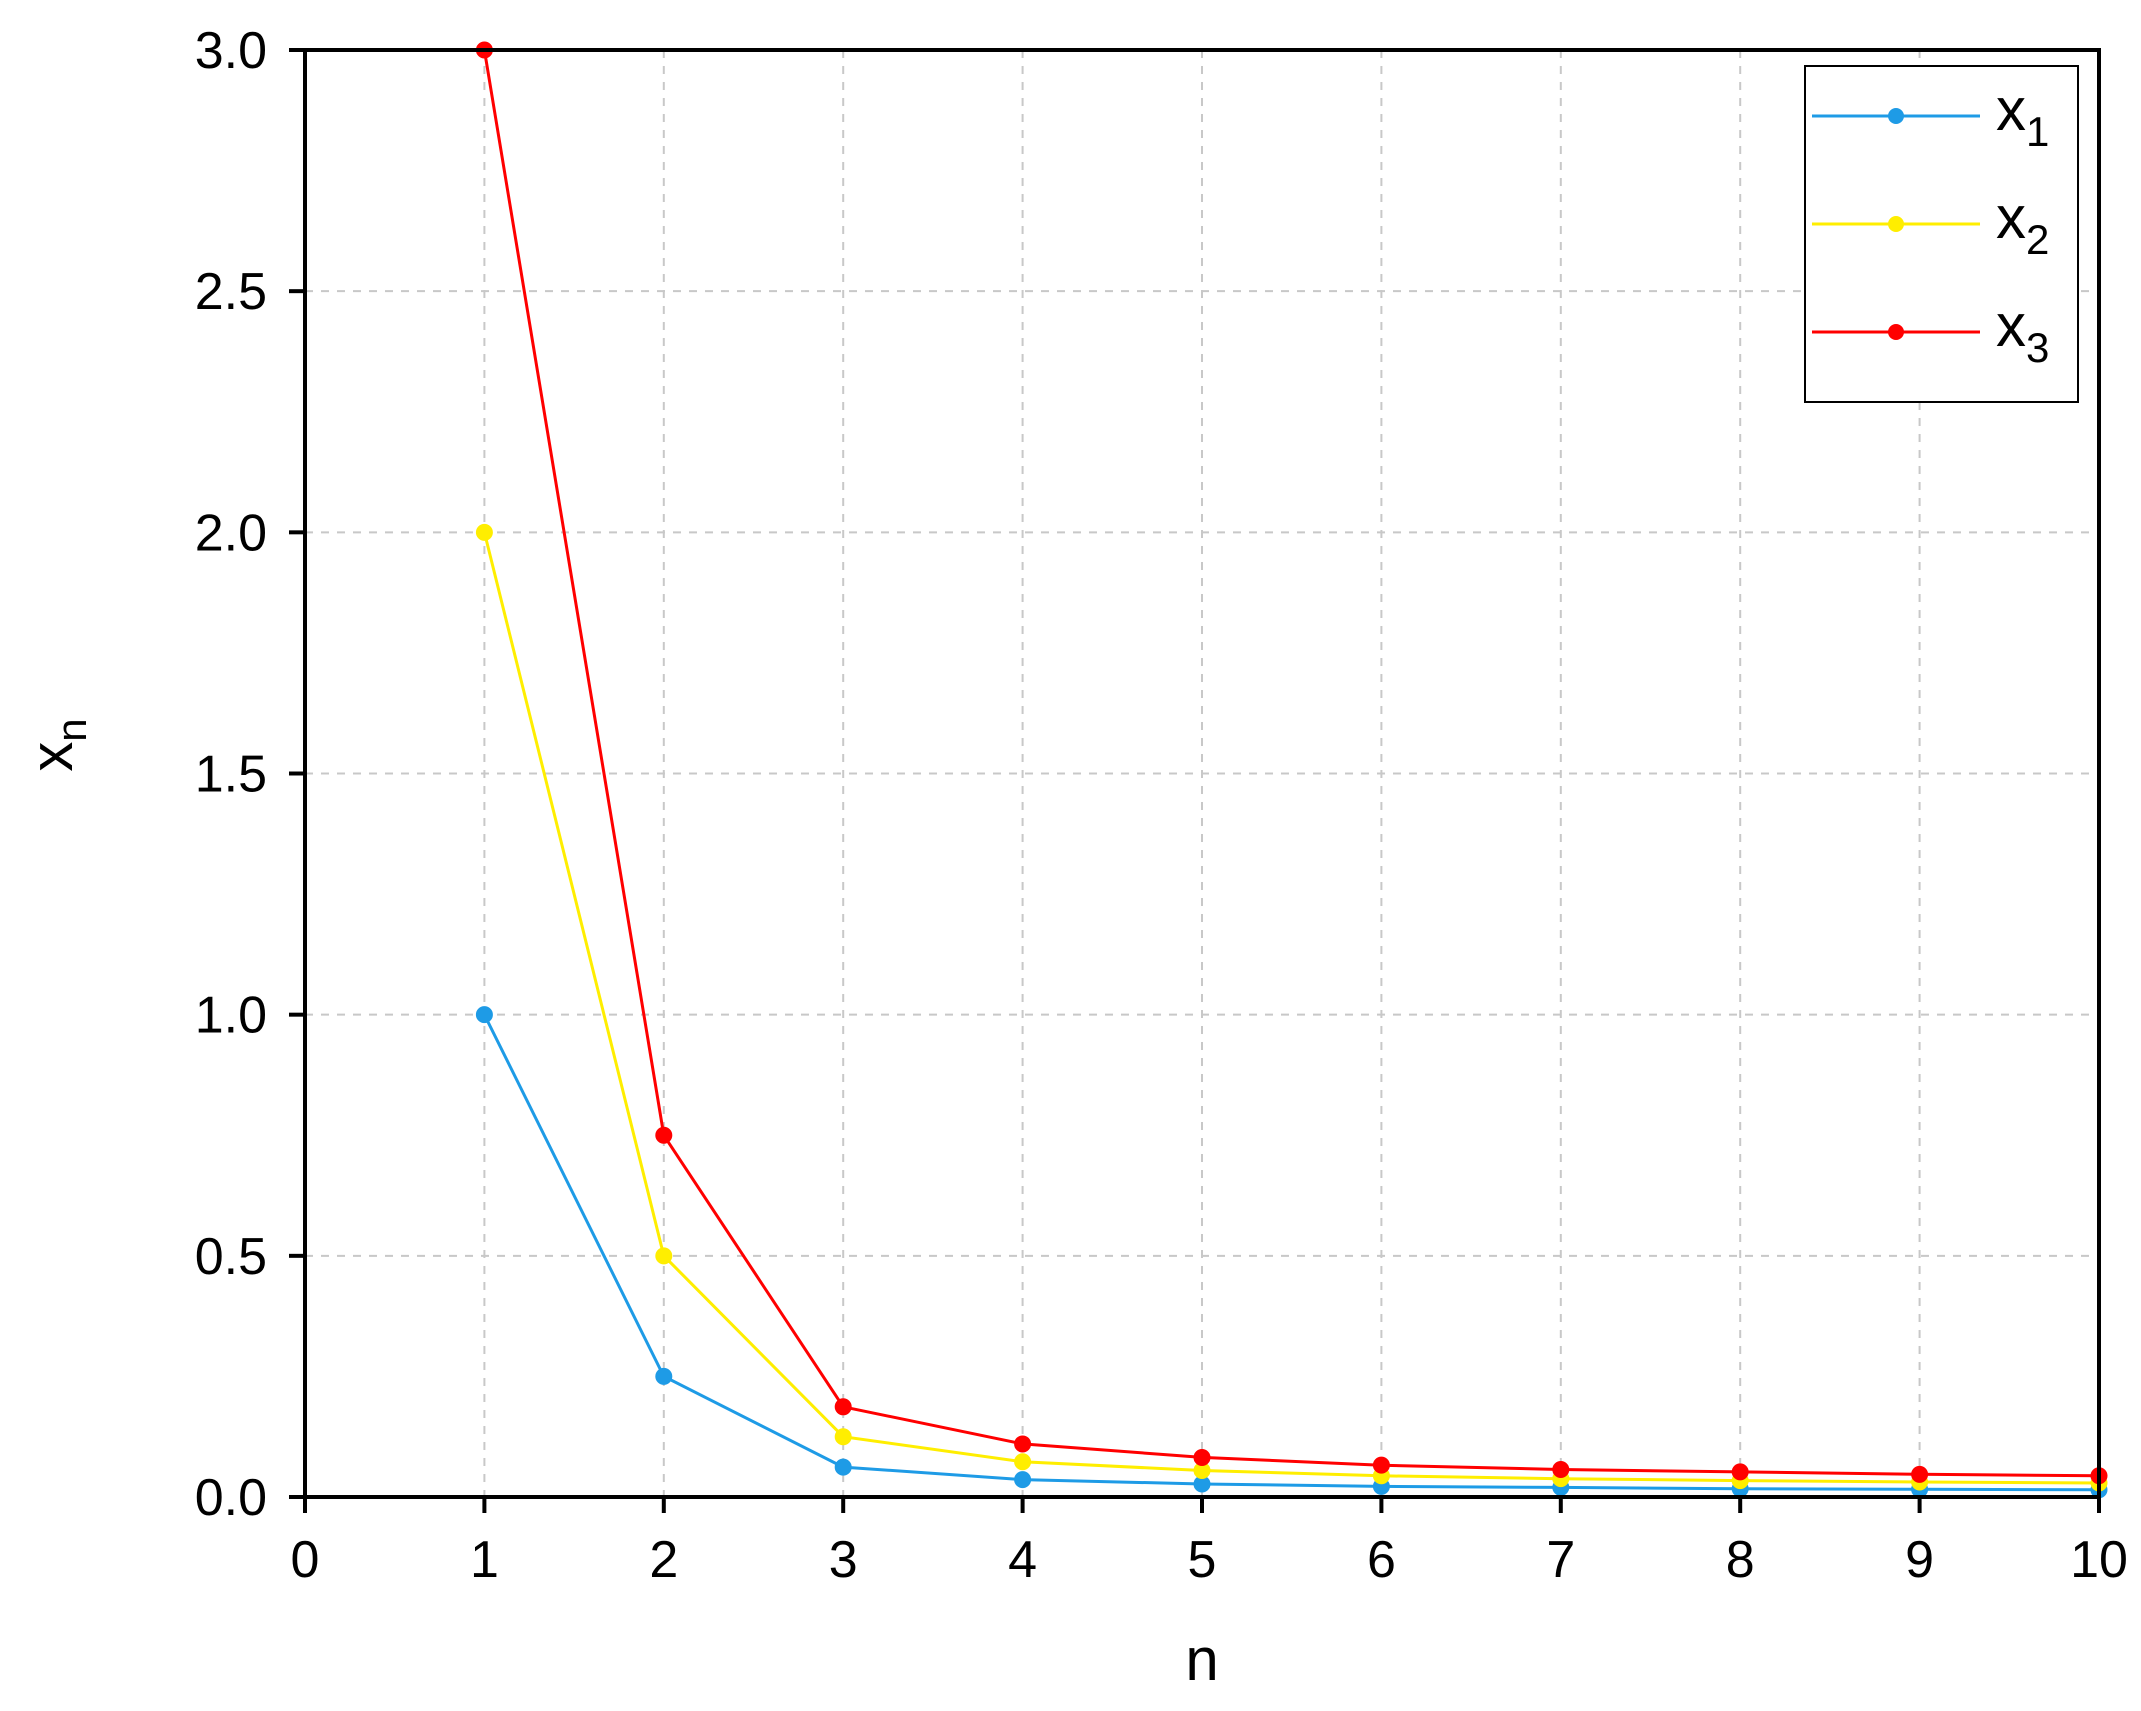 Image resolution: width=2141 pixels, height=1711 pixels. I want to click on x-axis-title: n, so click(1201, 1659).